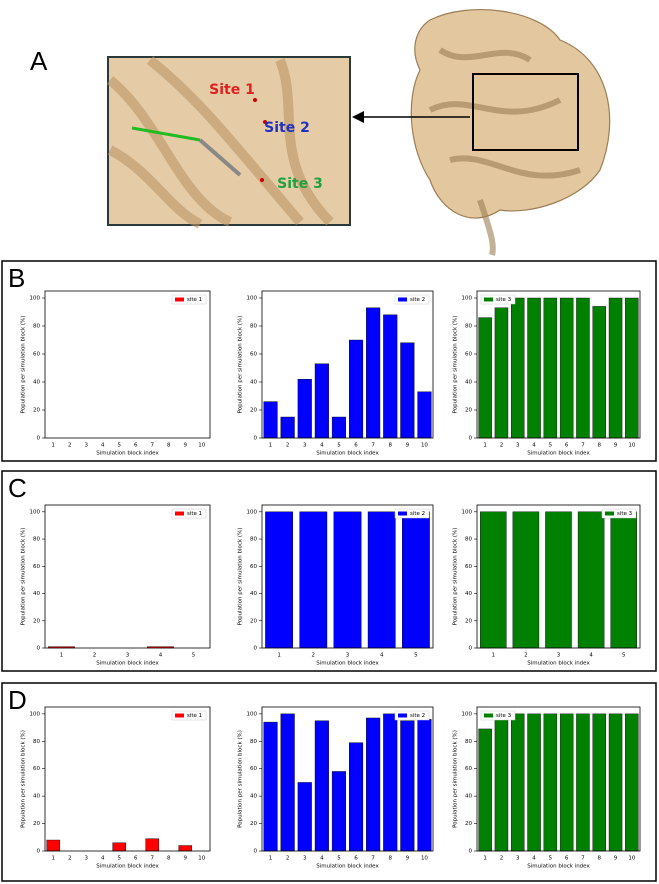 The image size is (659, 884). Describe the element at coordinates (194, 514) in the screenshot. I see `legend-label: site 1` at that location.